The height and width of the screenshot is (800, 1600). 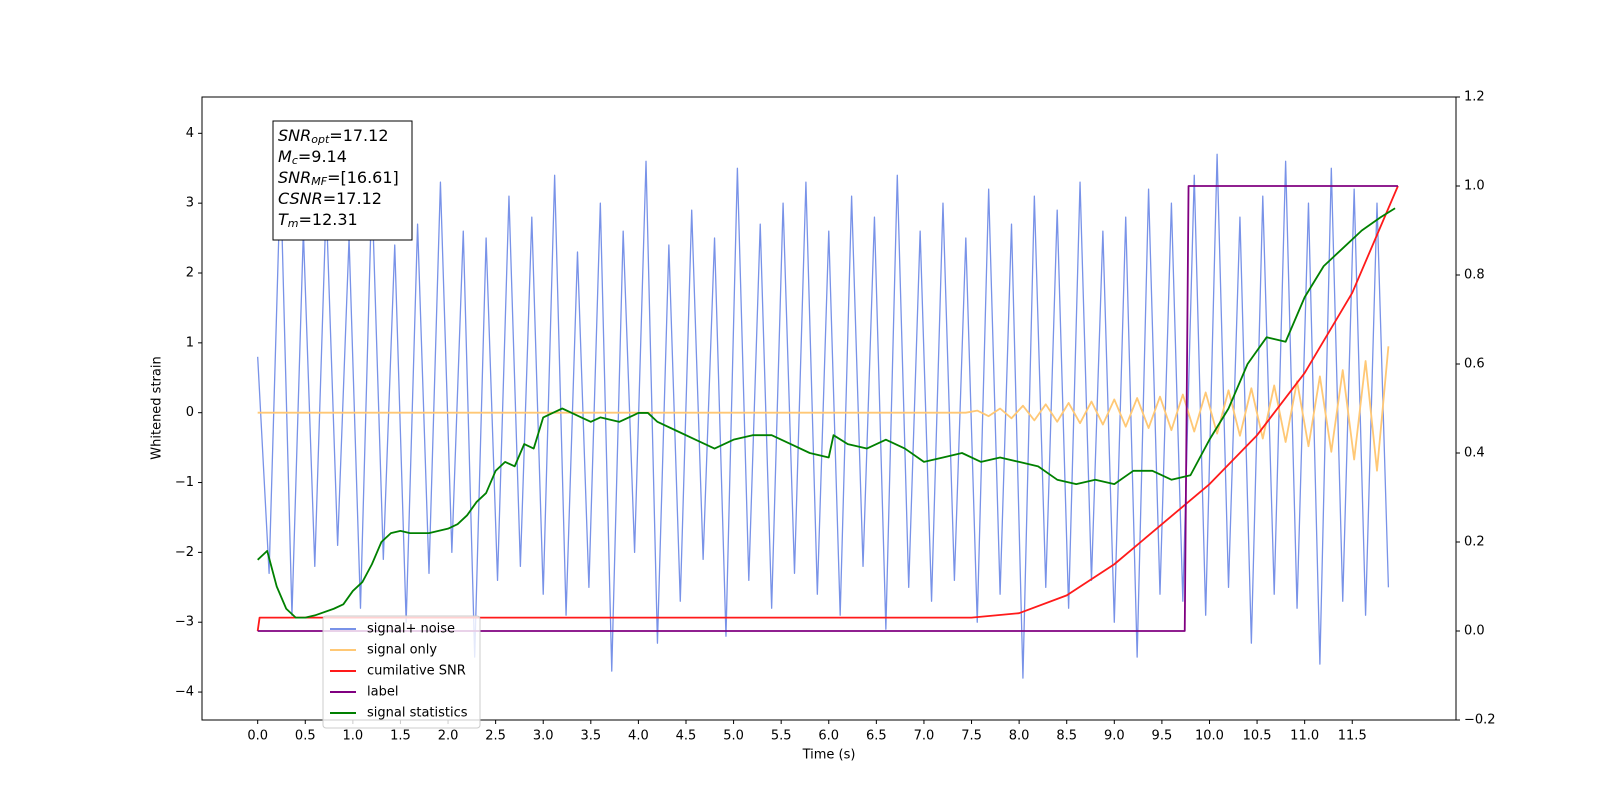 What do you see at coordinates (319, 181) in the screenshot?
I see `annotation-subscript: MF` at bounding box center [319, 181].